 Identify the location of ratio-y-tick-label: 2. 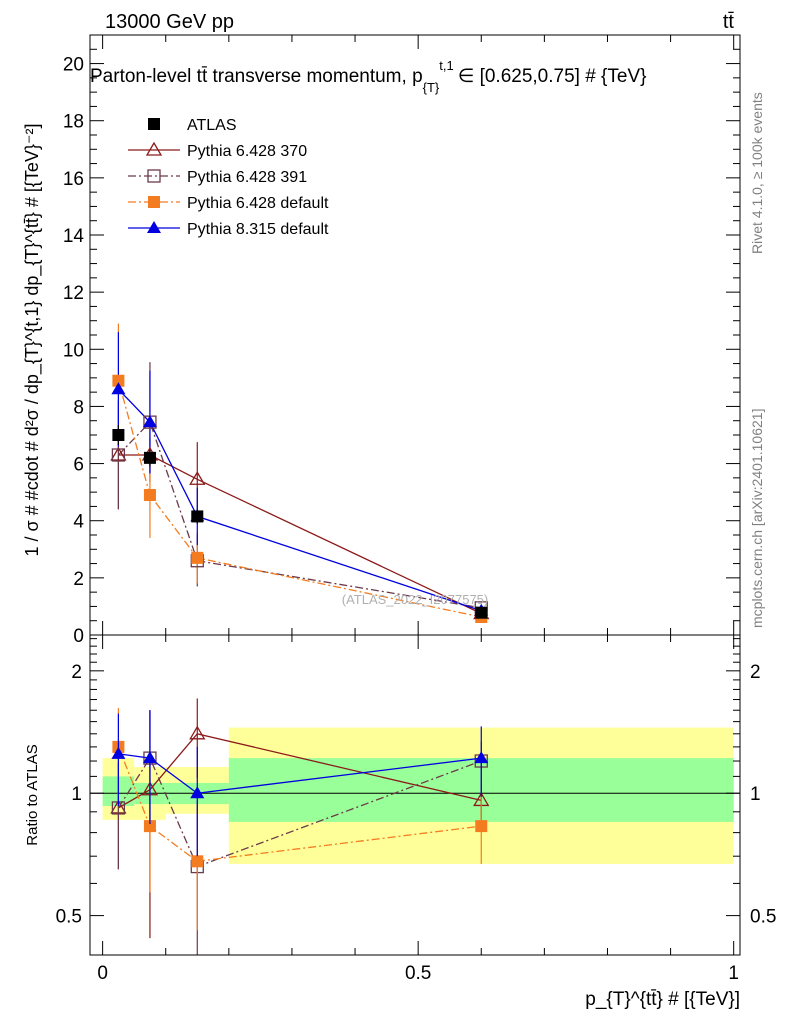
(76, 672).